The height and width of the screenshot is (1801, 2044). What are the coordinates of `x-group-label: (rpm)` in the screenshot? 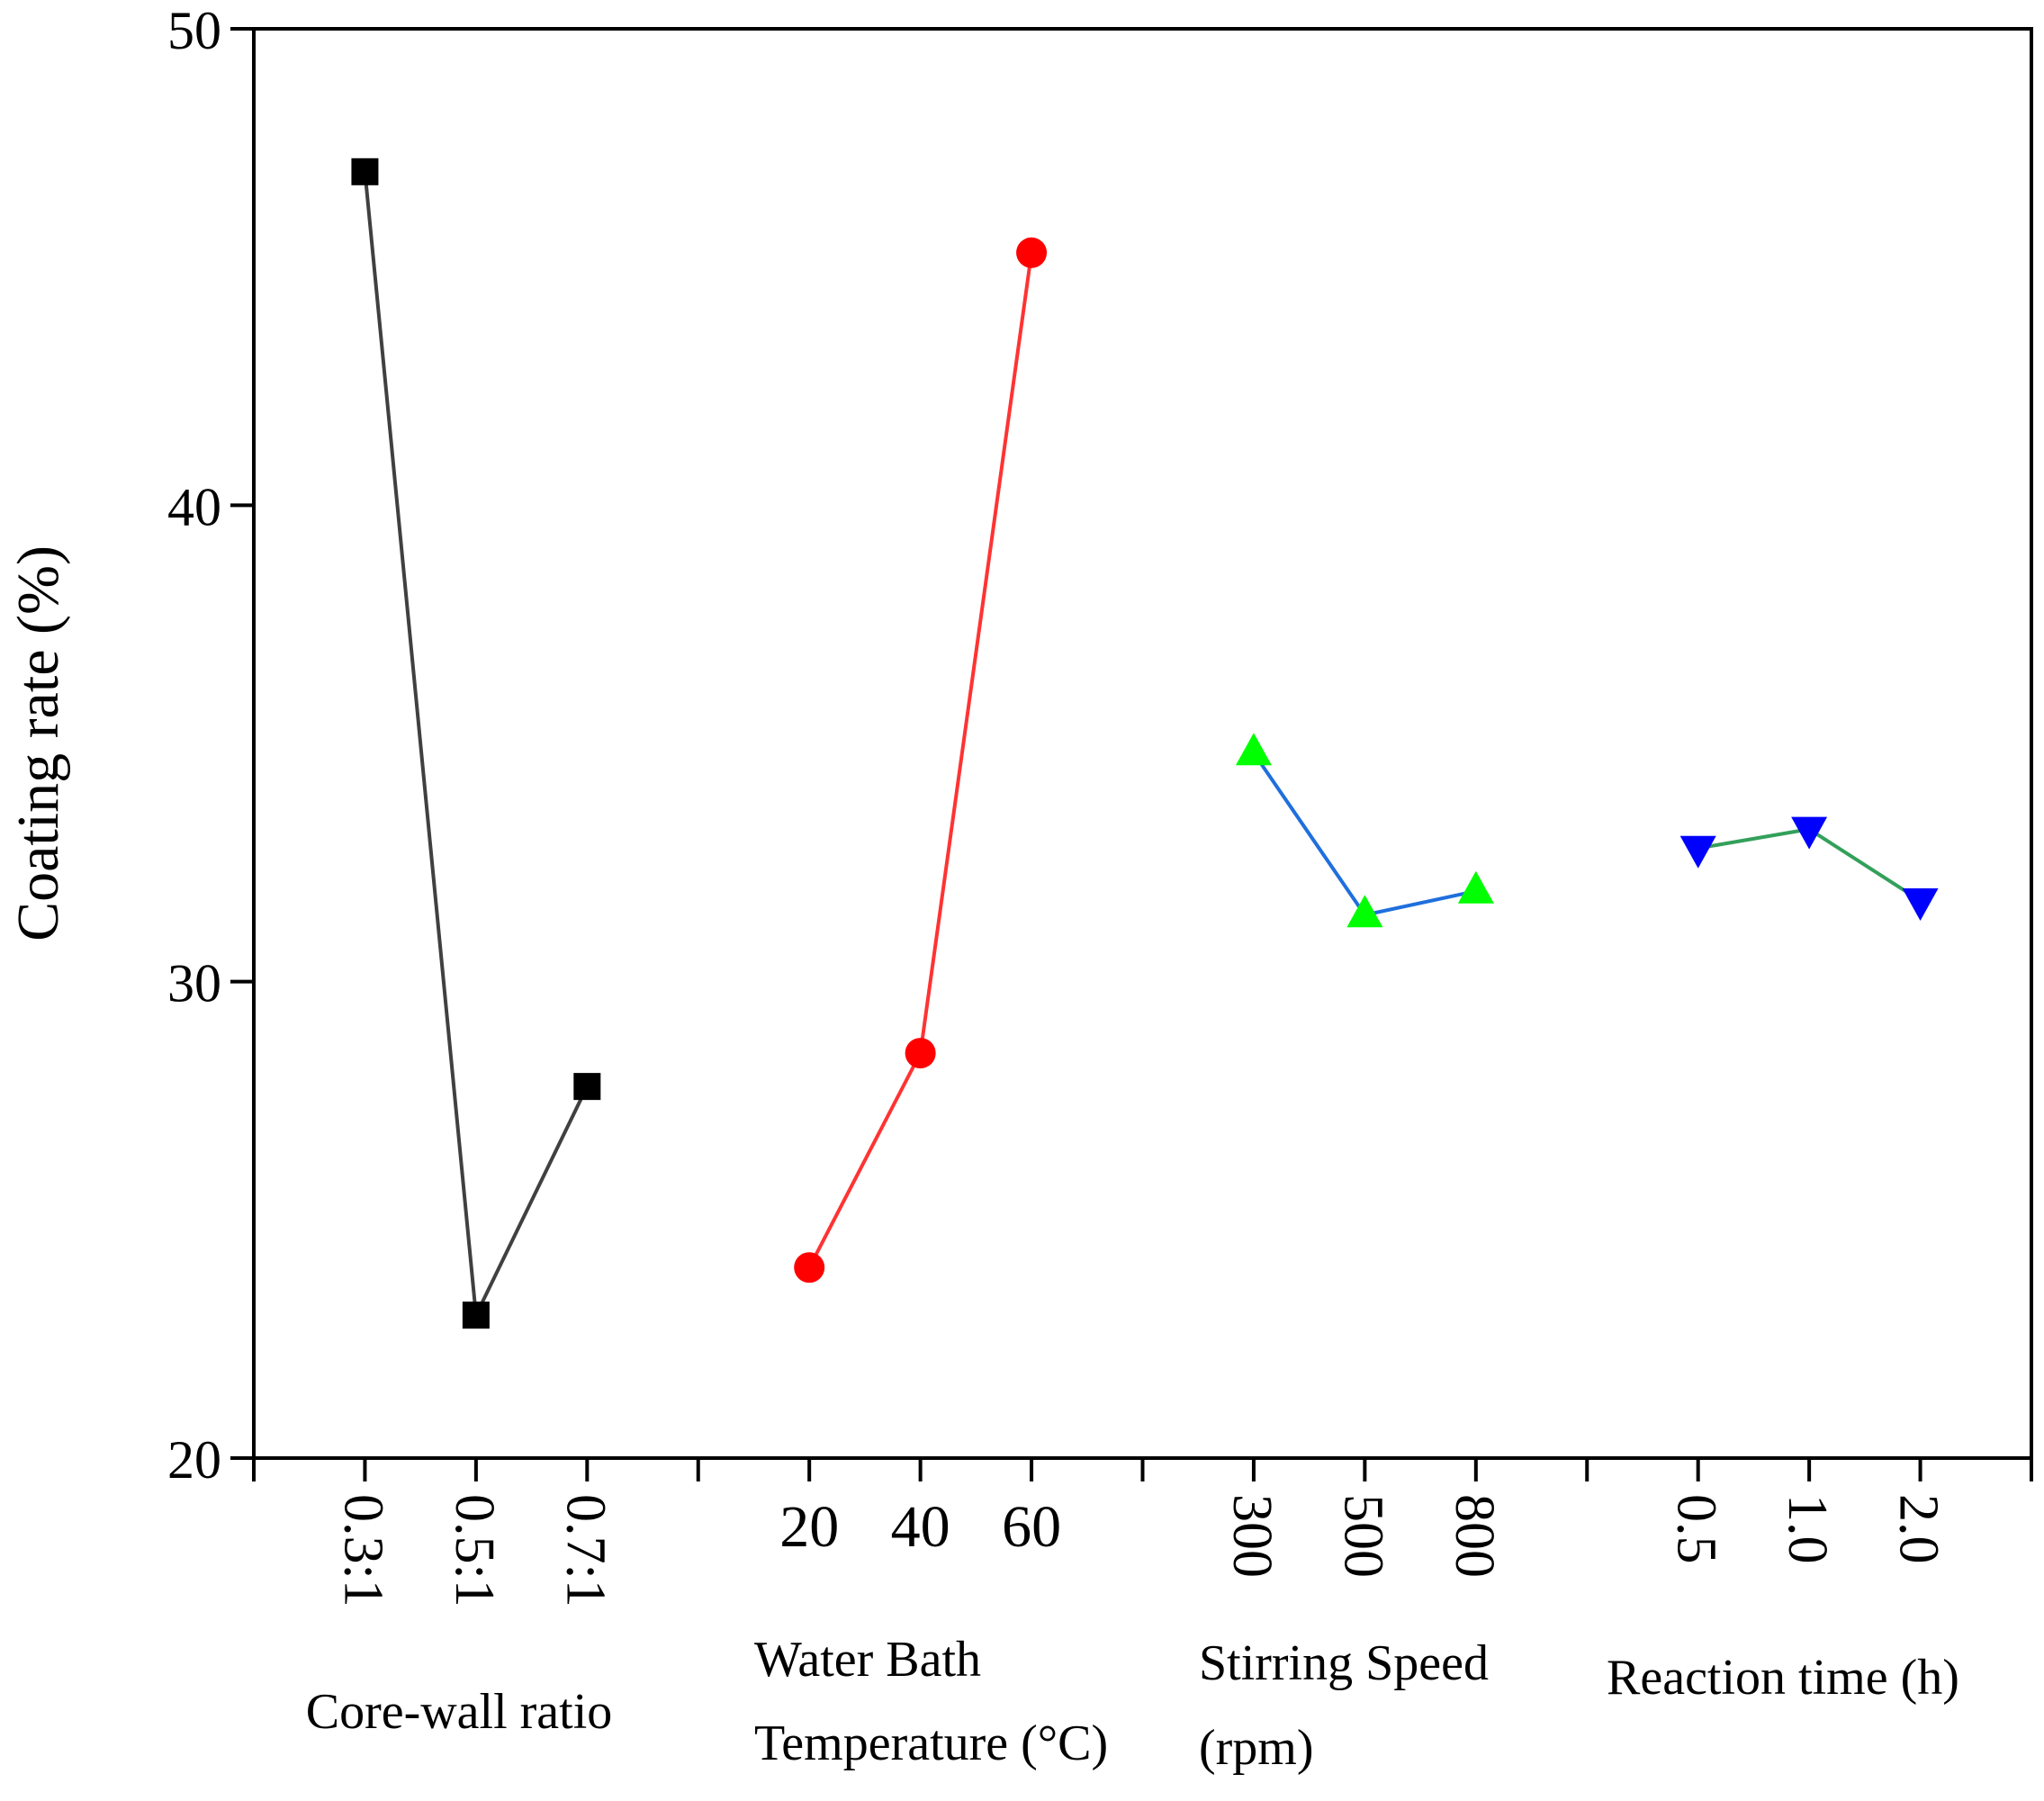 It's located at (1256, 1748).